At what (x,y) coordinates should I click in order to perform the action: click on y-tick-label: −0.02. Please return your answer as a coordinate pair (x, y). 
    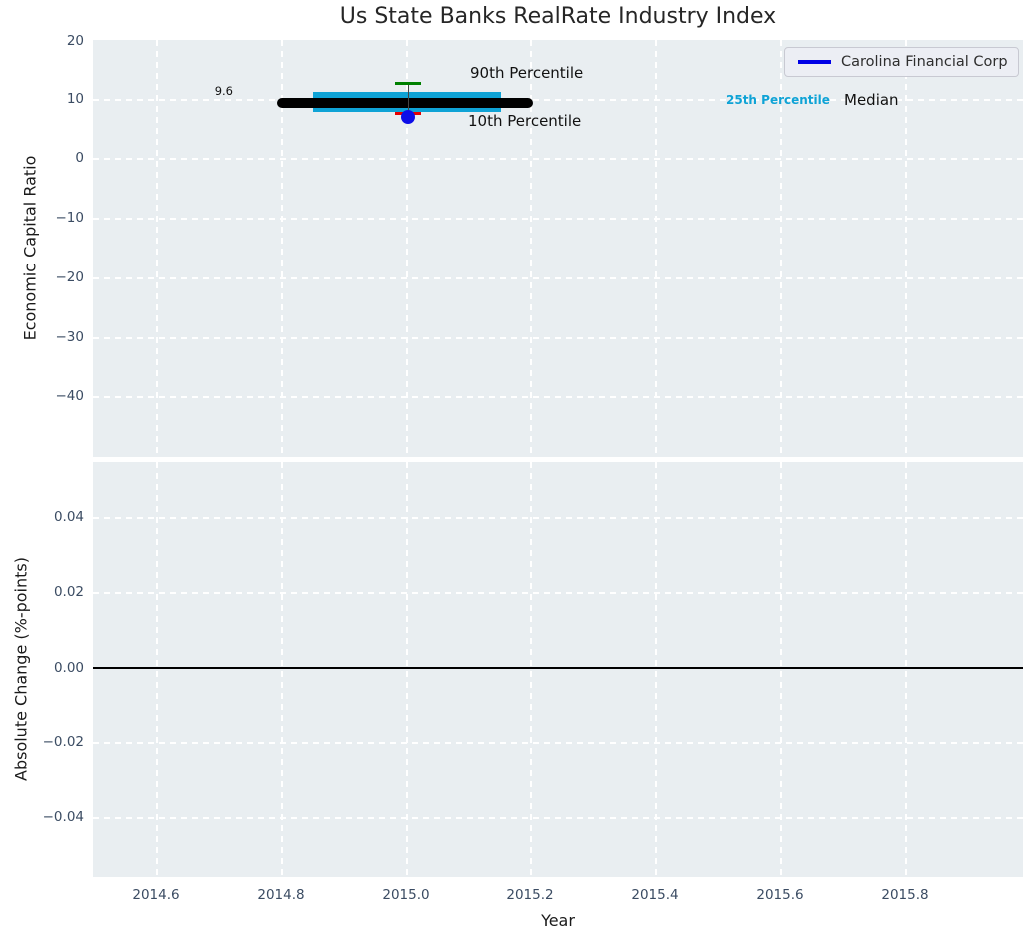
    Looking at the image, I should click on (63, 742).